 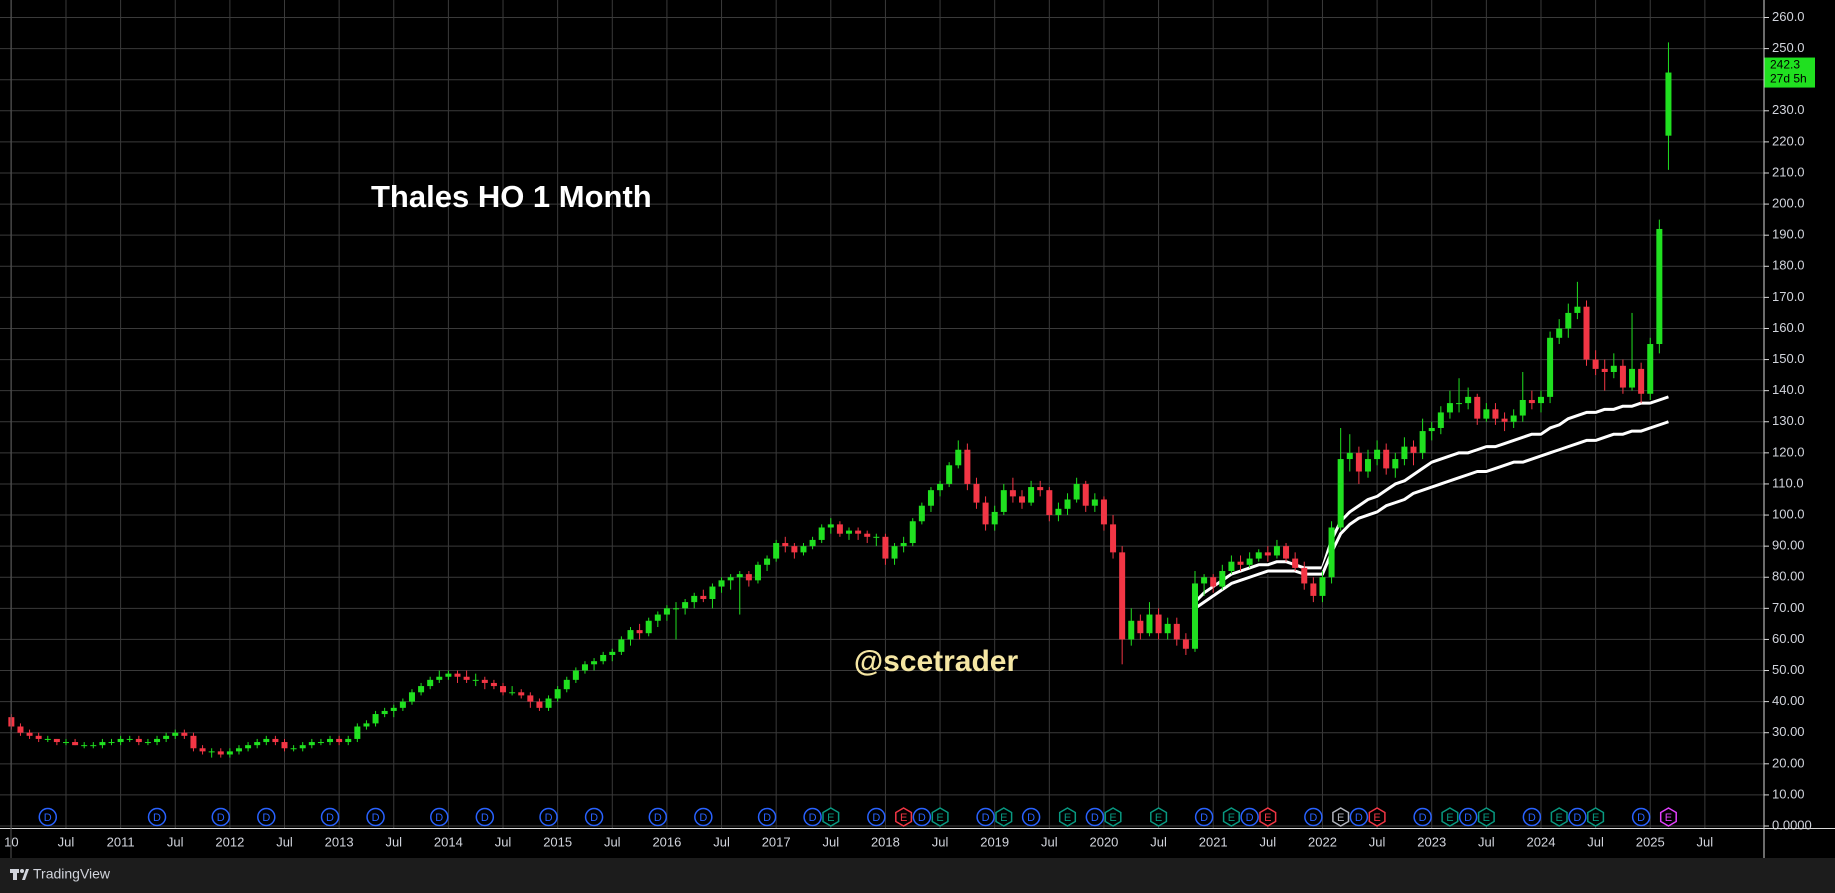 I want to click on y-tick-label: 20.00, so click(x=1788, y=762).